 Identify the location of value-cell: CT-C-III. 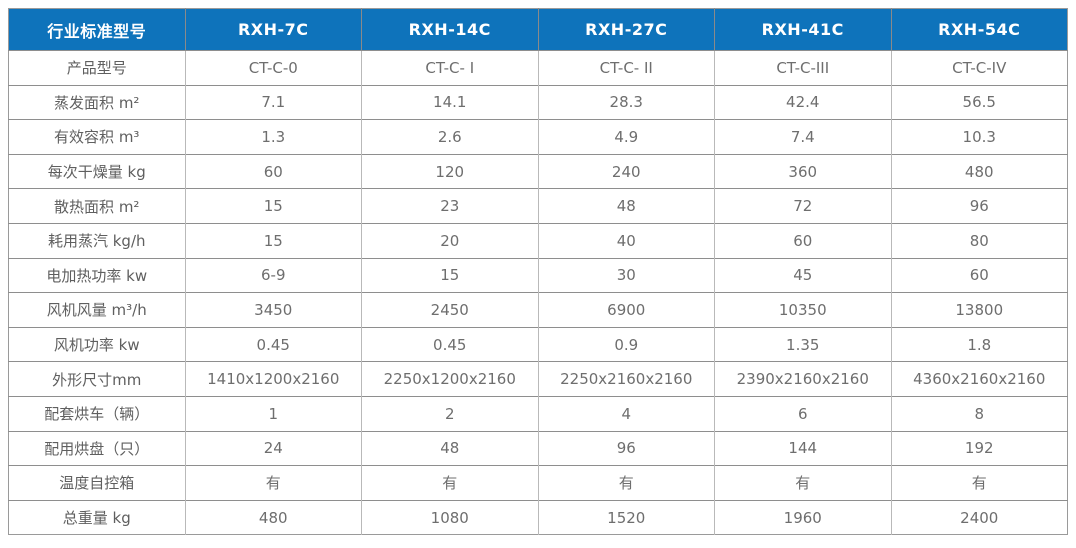
(802, 68).